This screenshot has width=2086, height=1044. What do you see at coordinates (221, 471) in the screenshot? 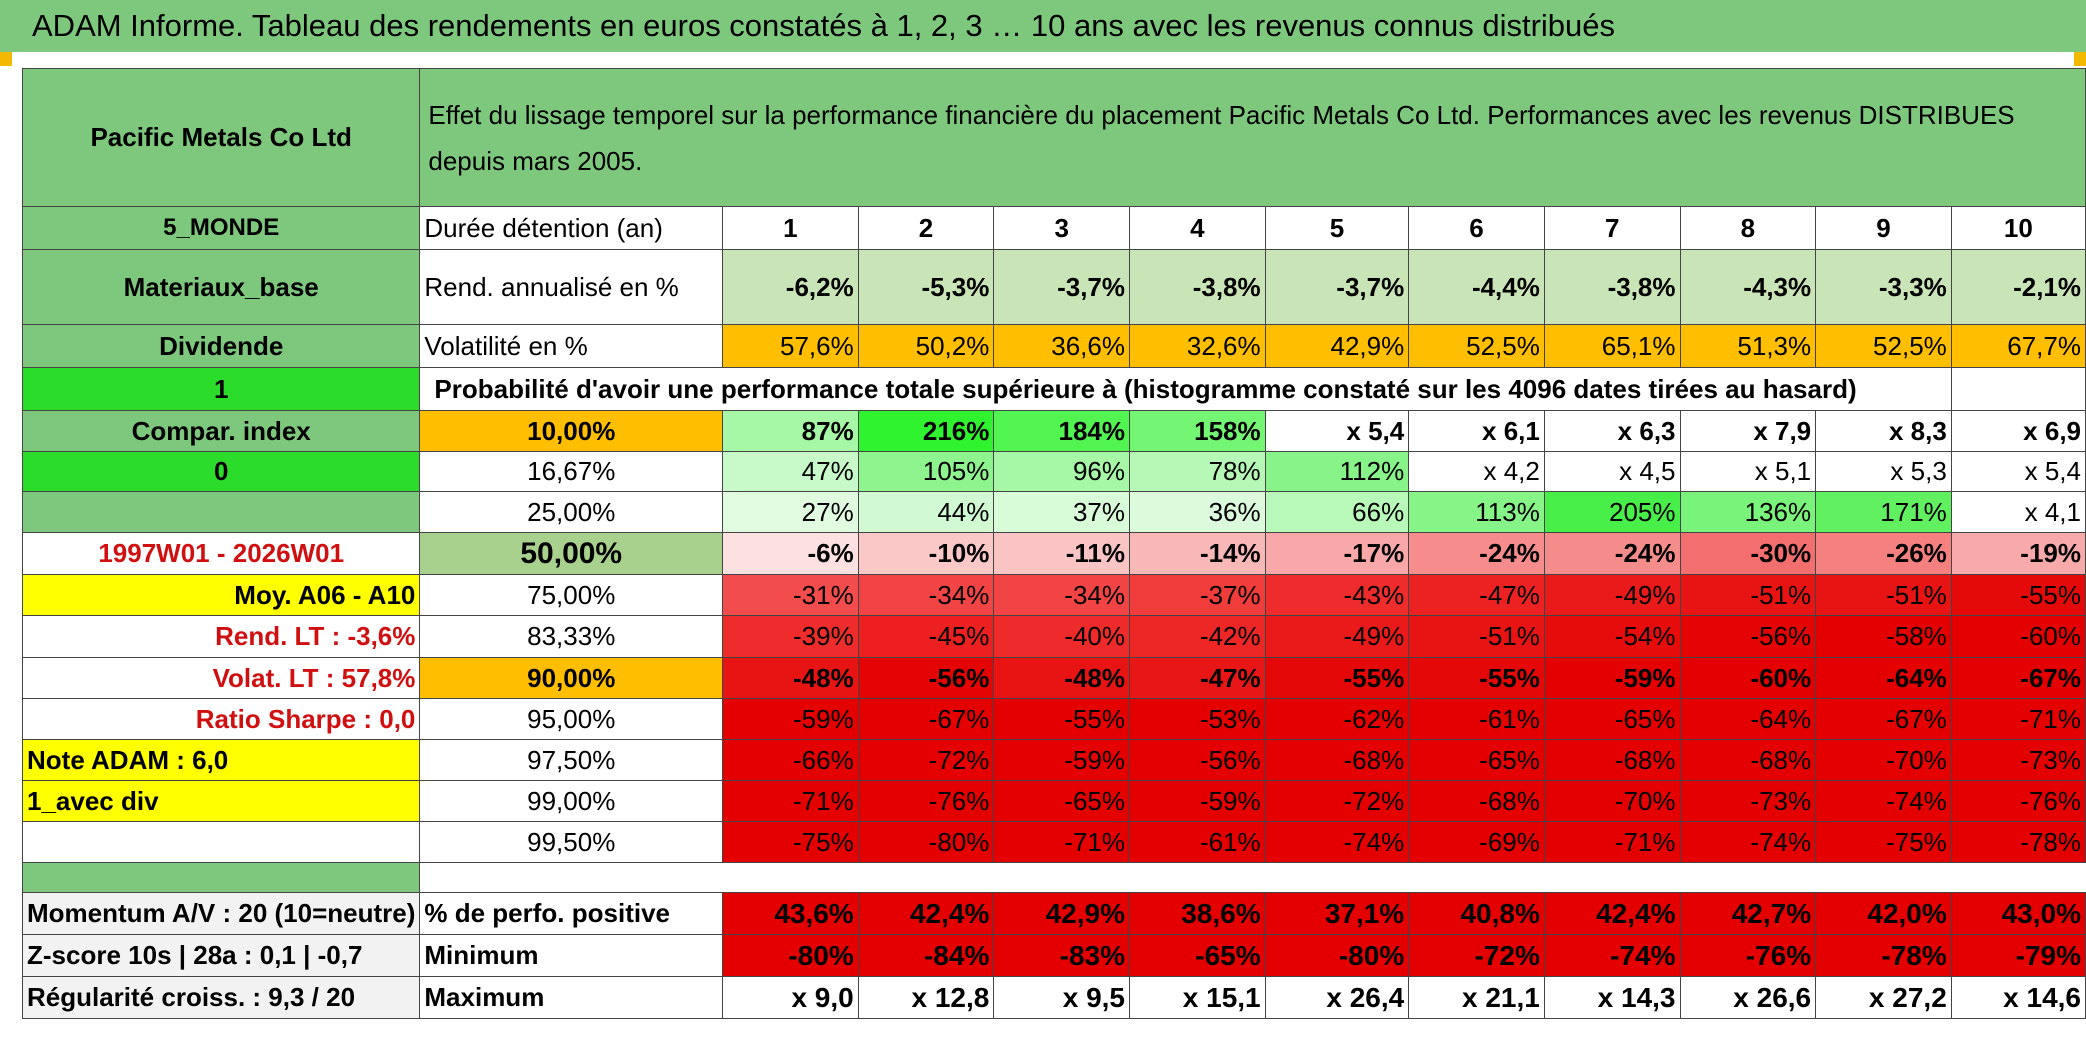
I see `flag-zero: 0` at bounding box center [221, 471].